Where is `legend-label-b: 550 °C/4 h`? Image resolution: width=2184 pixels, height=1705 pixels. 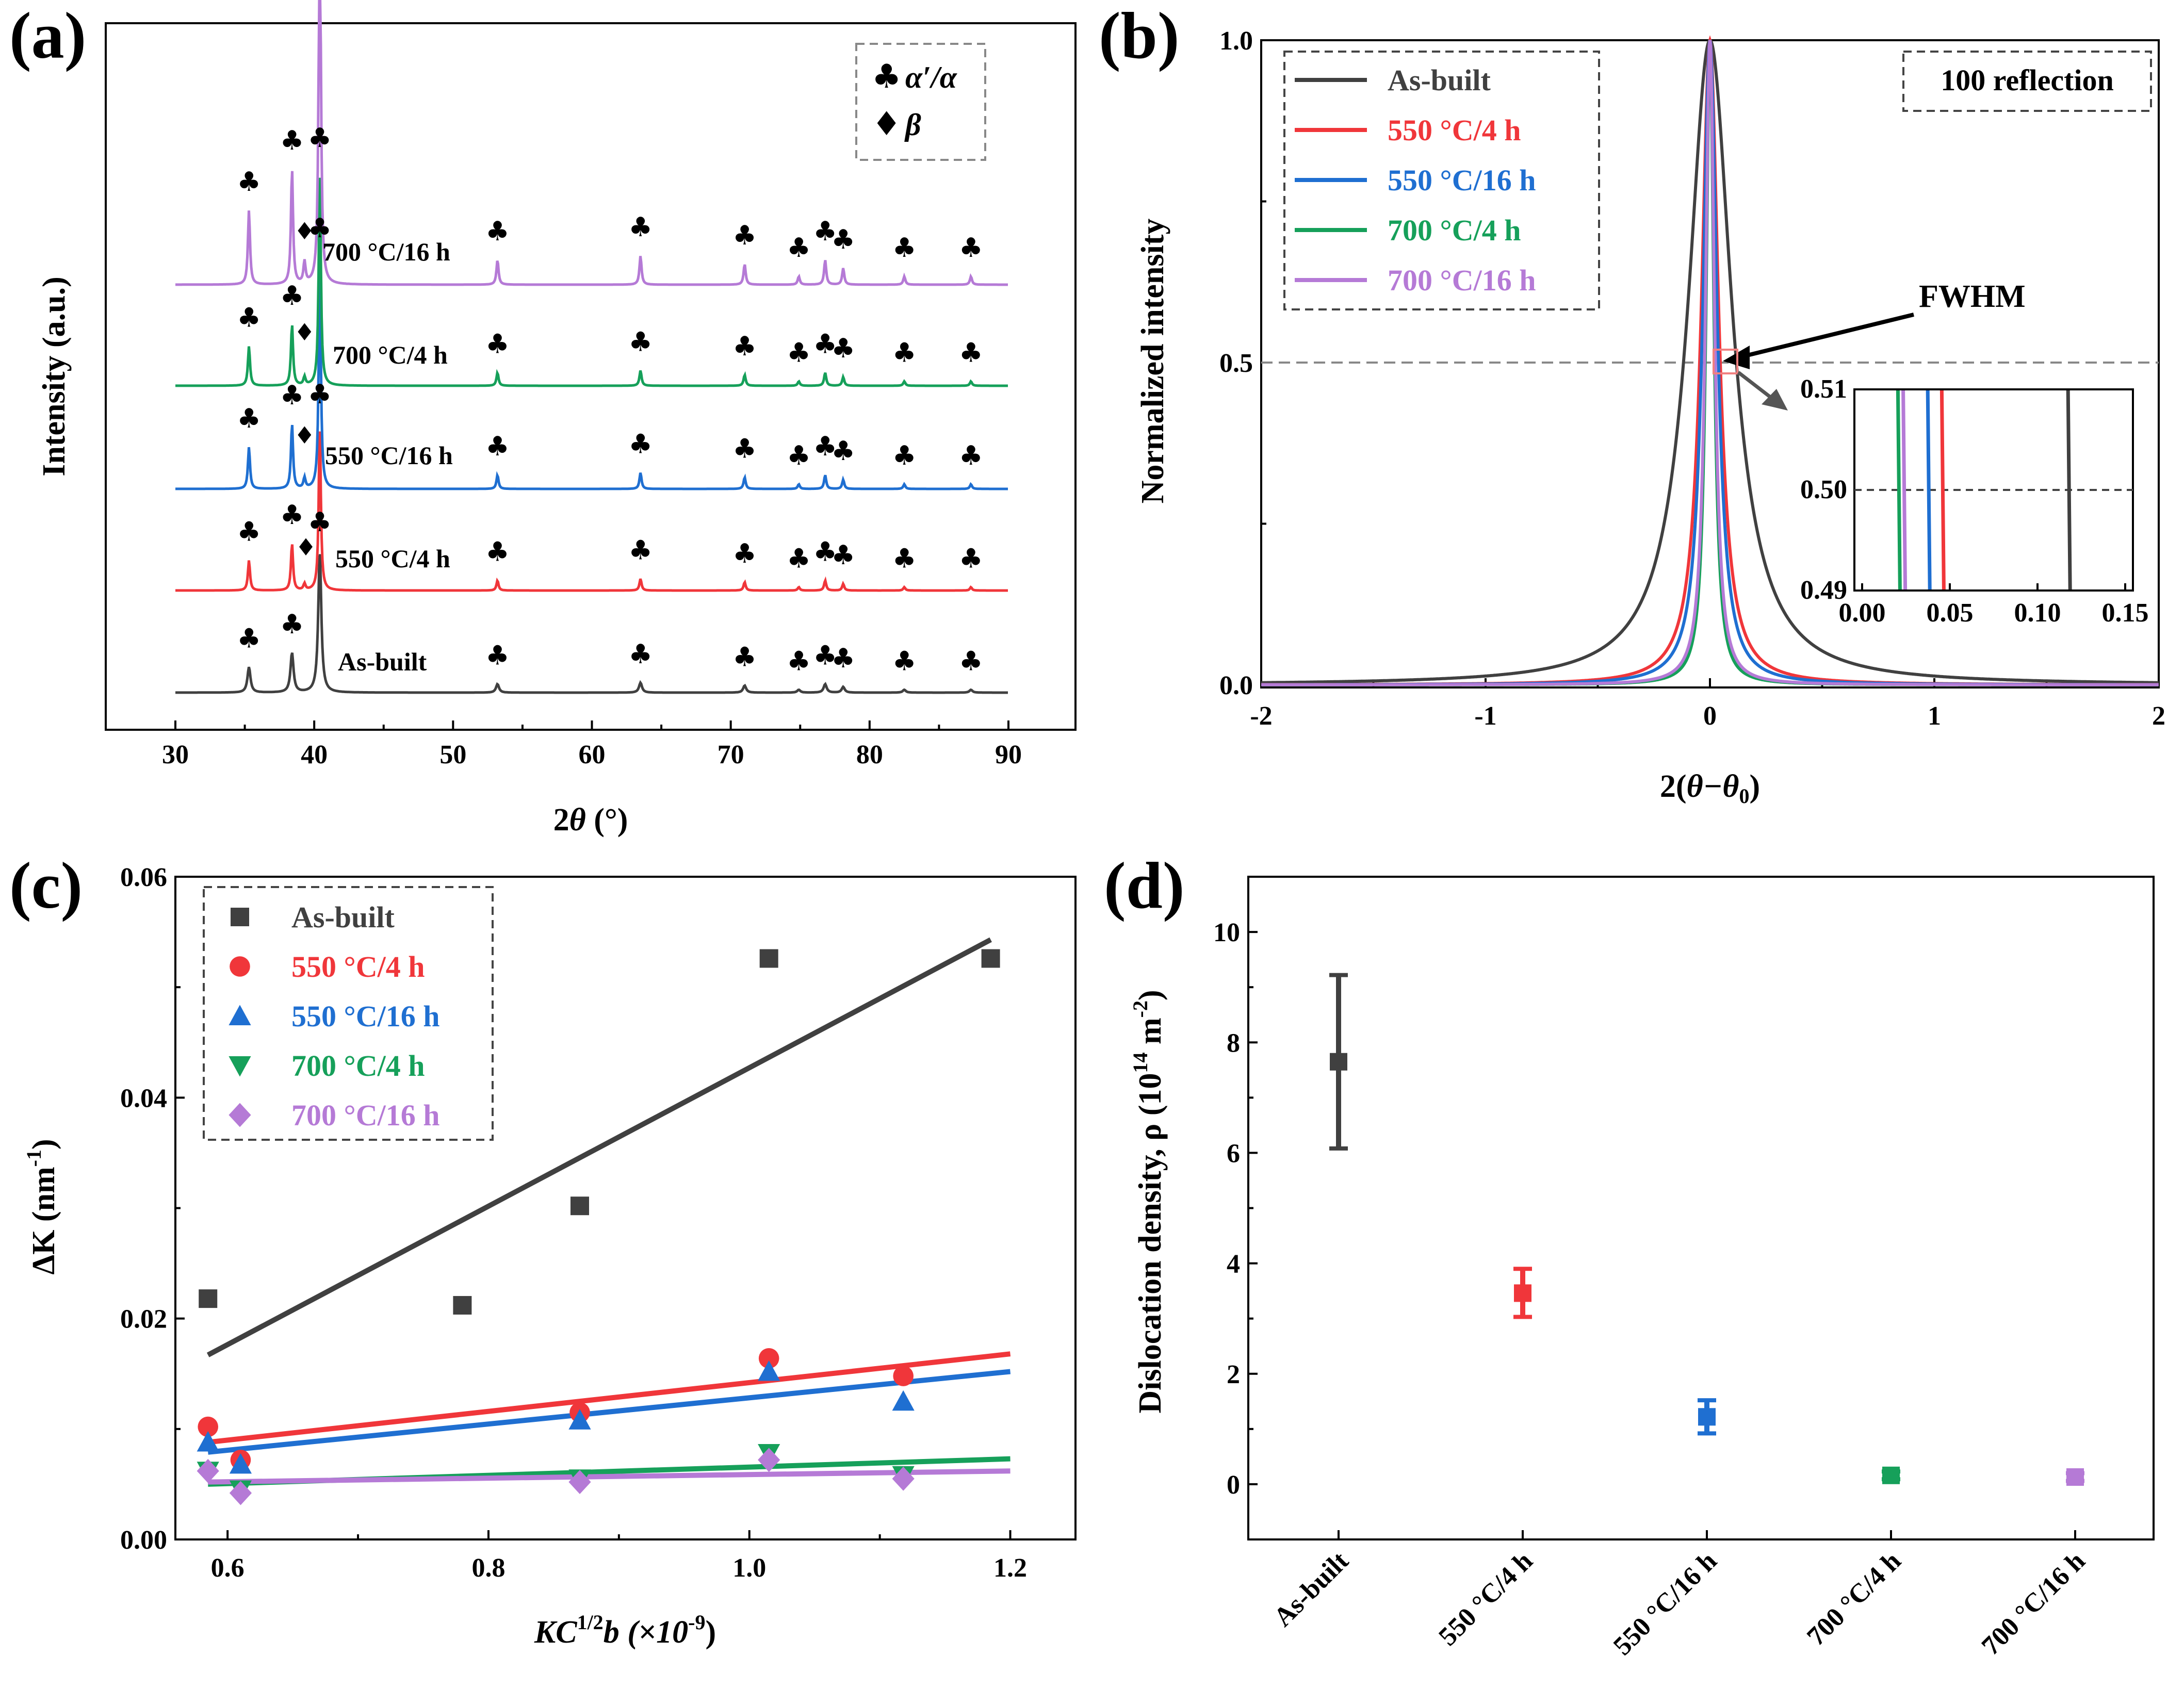 legend-label-b: 550 °C/4 h is located at coordinates (1454, 130).